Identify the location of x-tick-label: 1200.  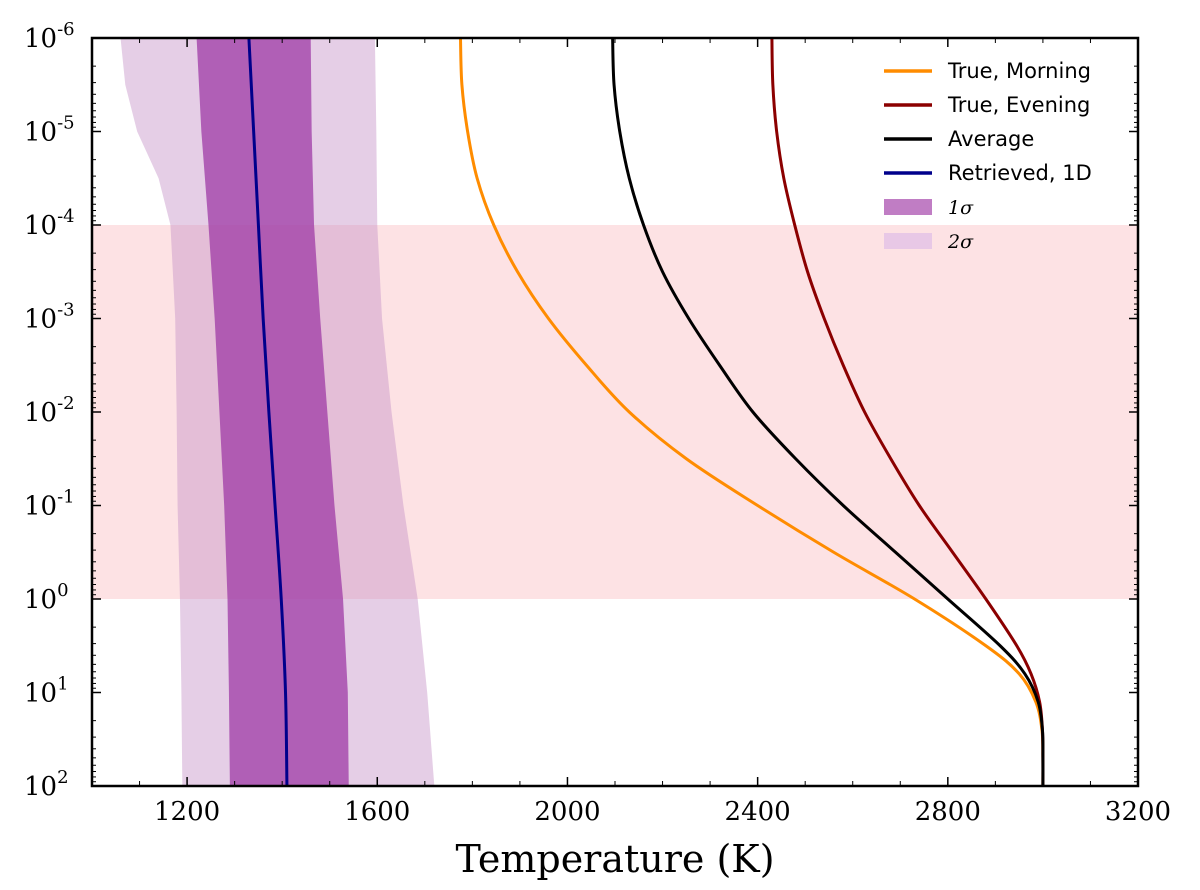
(187, 812).